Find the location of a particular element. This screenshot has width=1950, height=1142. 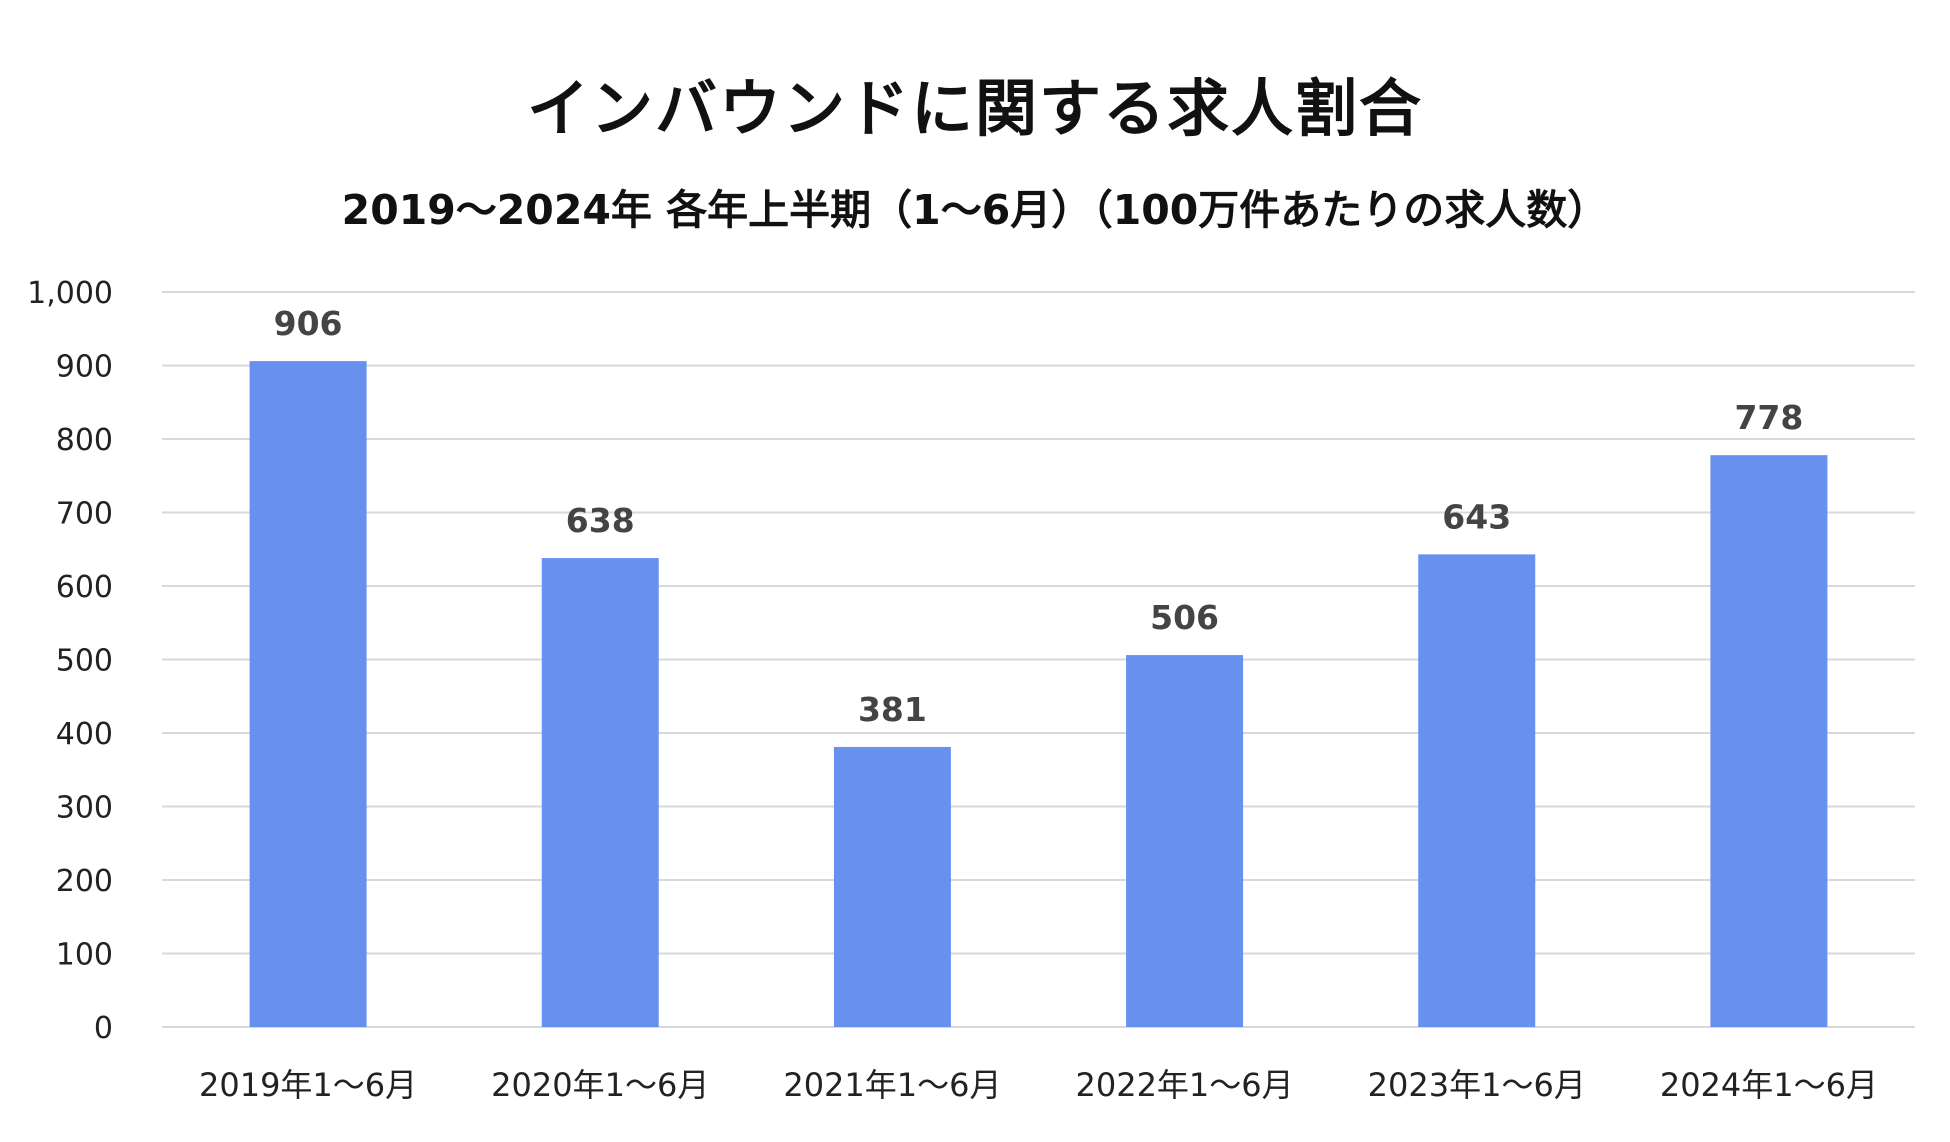

y-tick-label: 600 is located at coordinates (84, 587).